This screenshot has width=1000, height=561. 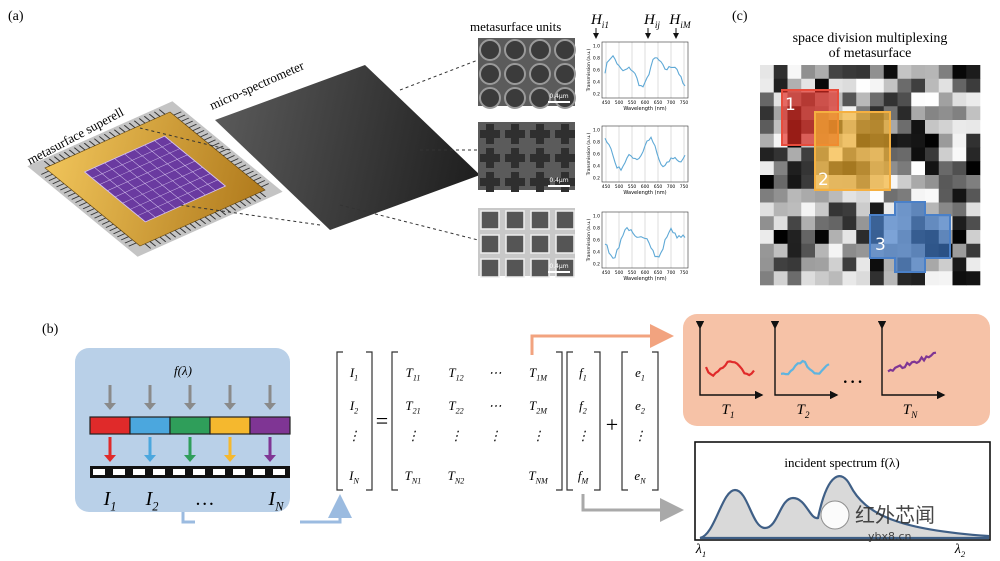 What do you see at coordinates (729, 369) in the screenshot?
I see `transmission-curve` at bounding box center [729, 369].